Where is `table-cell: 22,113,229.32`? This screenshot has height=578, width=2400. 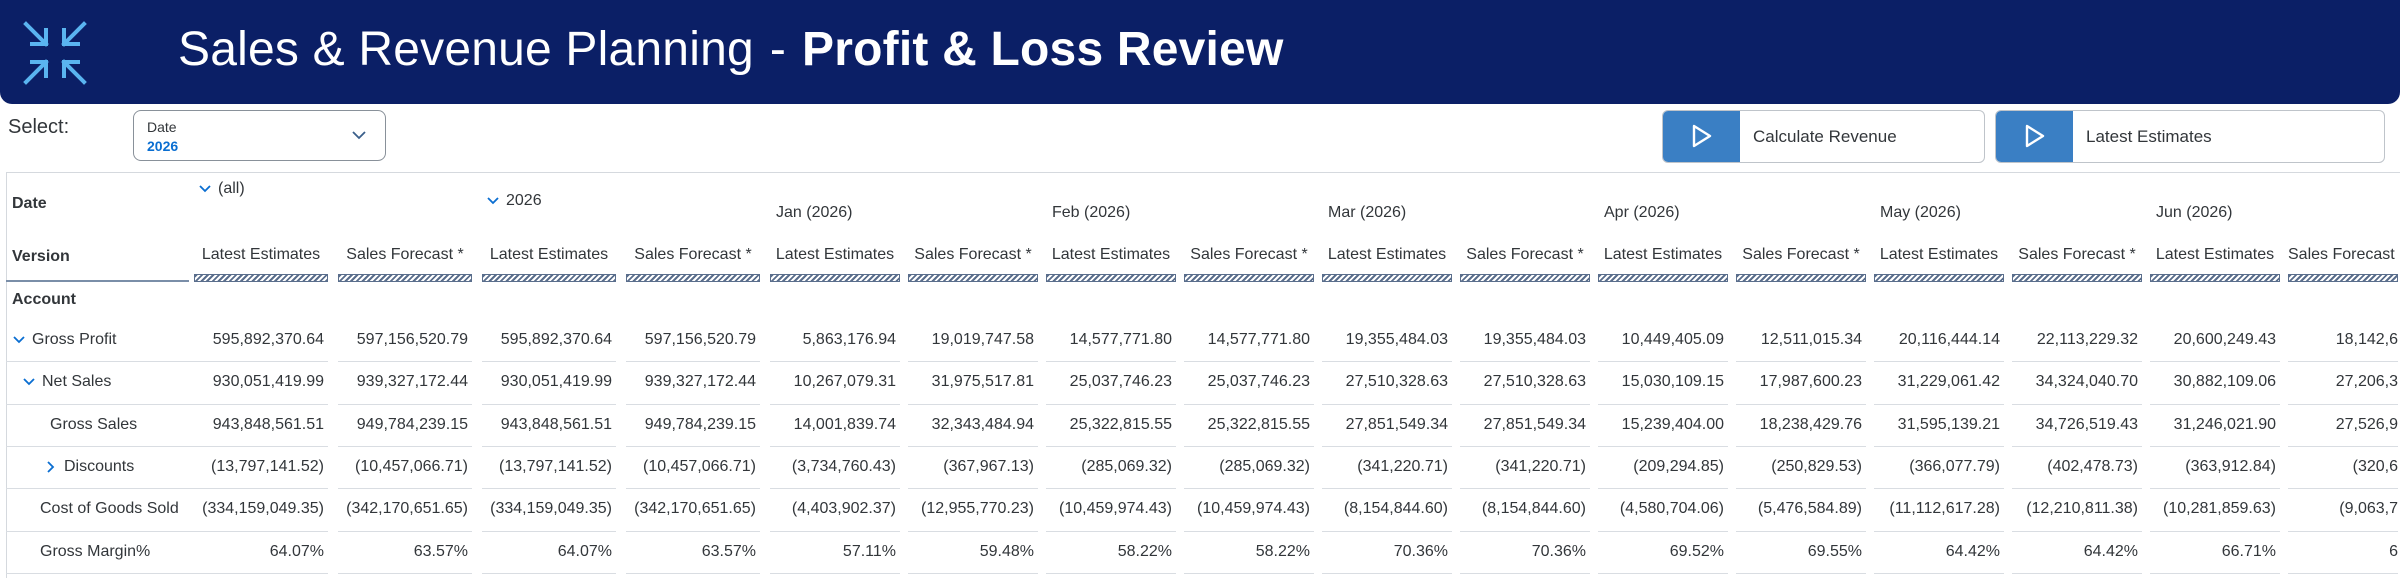
table-cell: 22,113,229.32 is located at coordinates (2087, 339).